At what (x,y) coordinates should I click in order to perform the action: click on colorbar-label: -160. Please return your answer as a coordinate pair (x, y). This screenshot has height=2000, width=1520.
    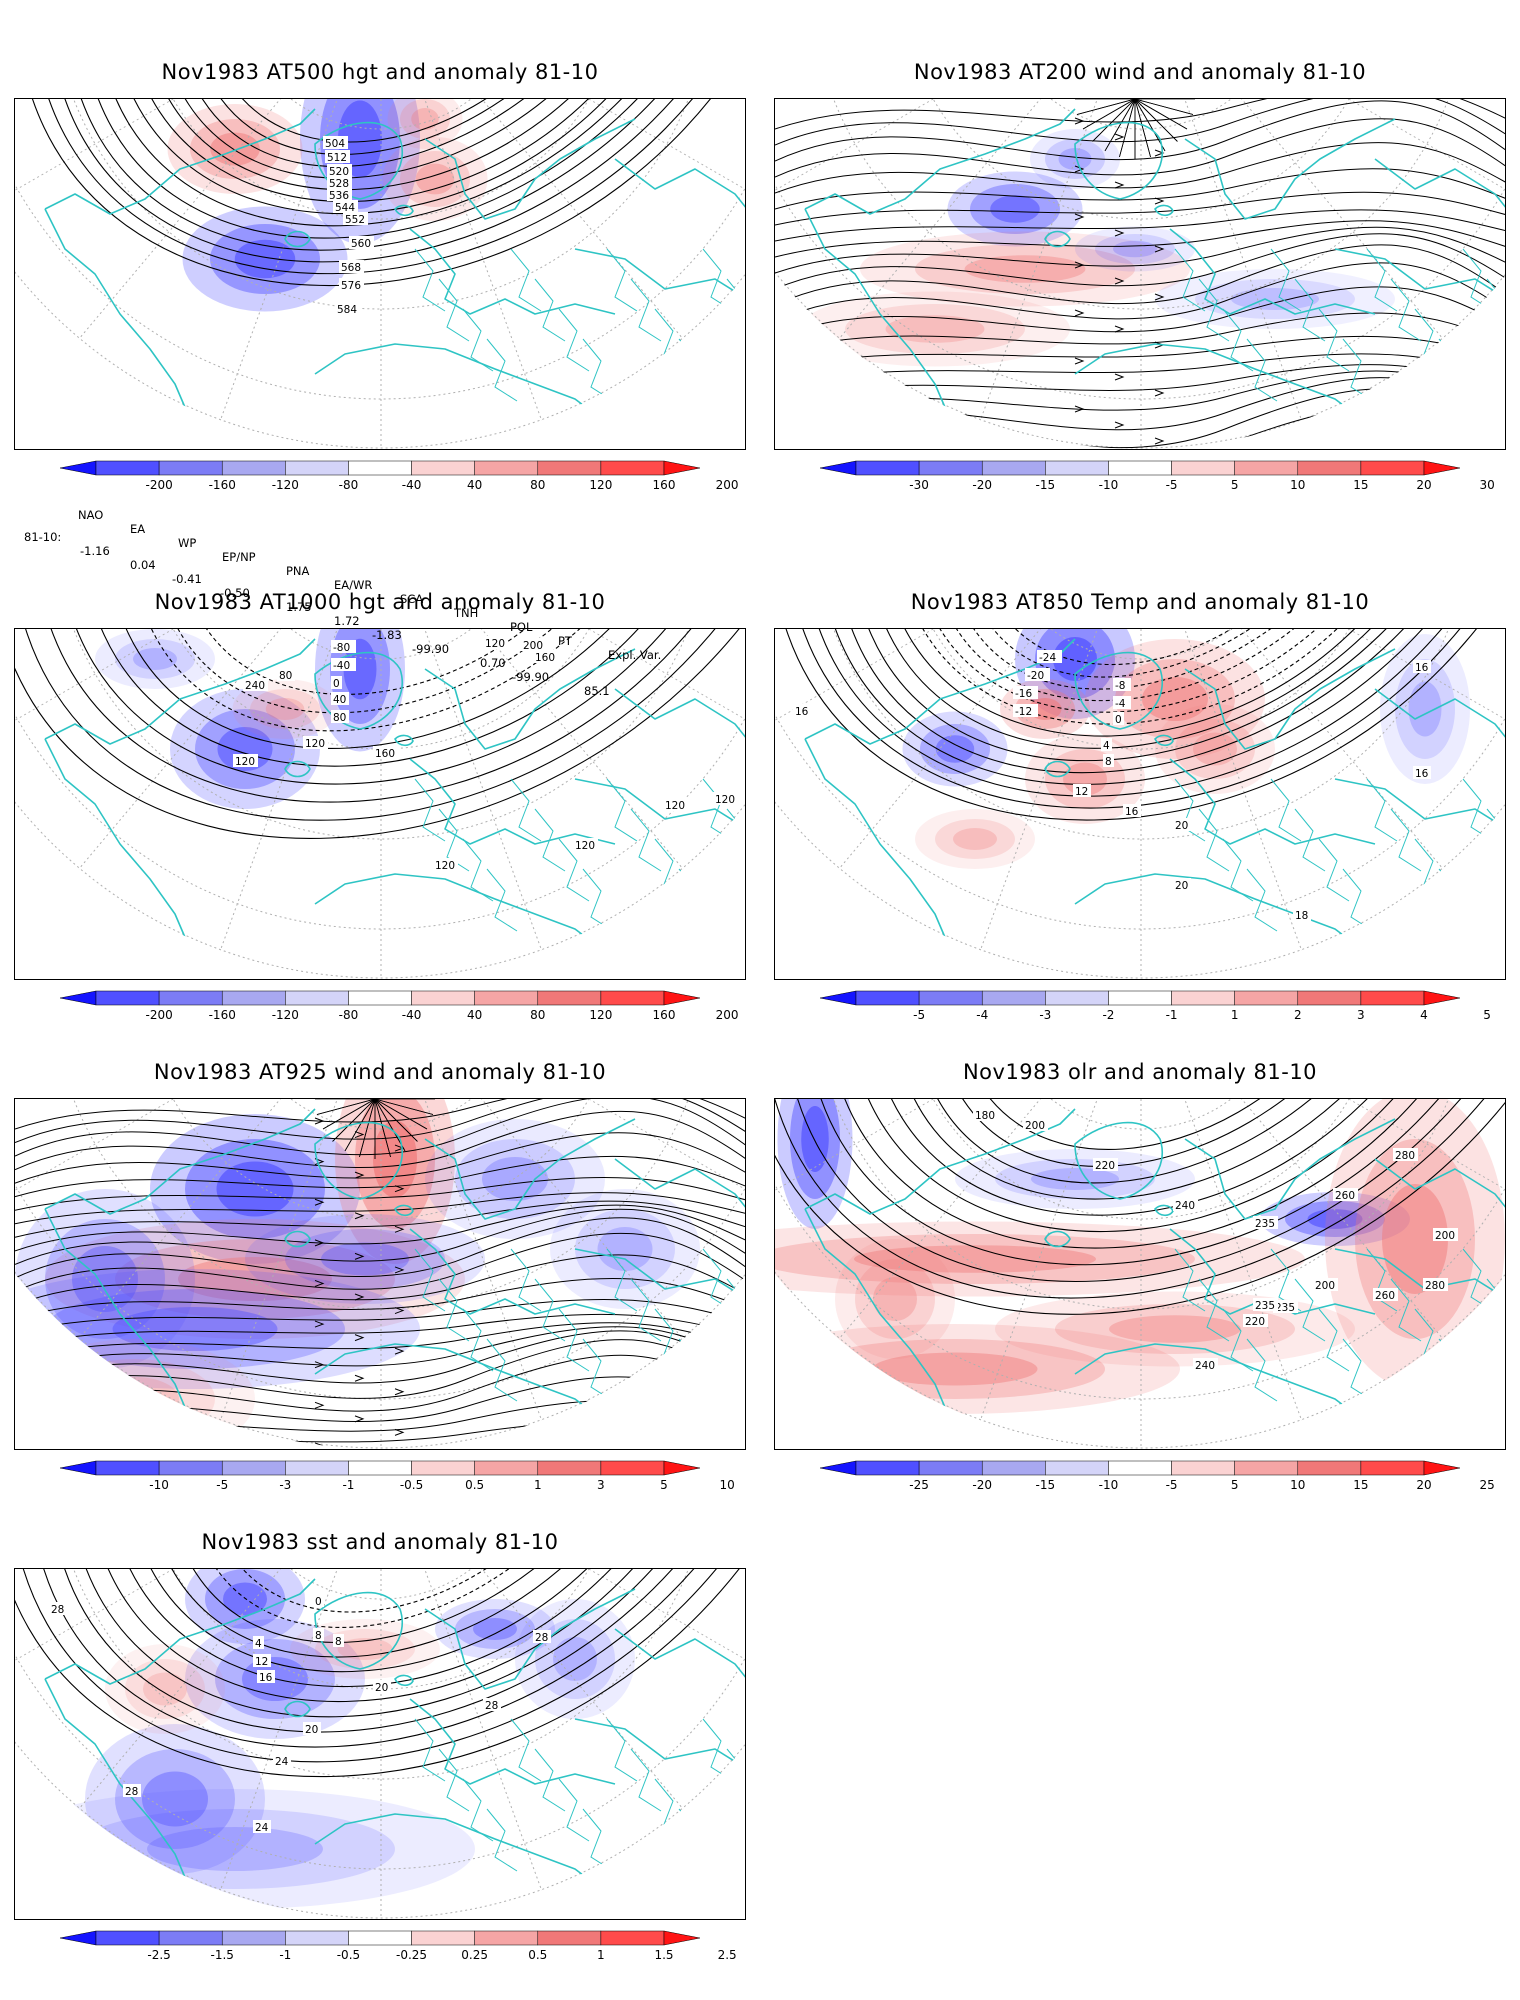
    Looking at the image, I should click on (222, 485).